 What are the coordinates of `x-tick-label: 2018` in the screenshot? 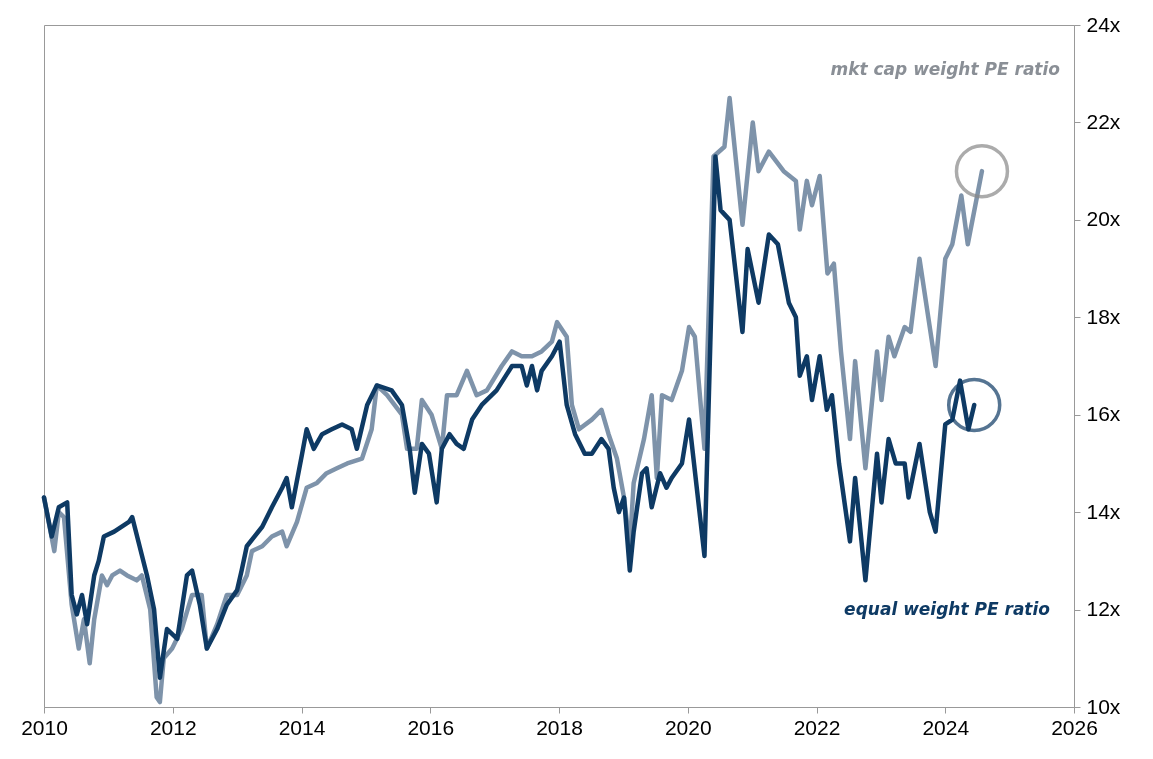 It's located at (559, 727).